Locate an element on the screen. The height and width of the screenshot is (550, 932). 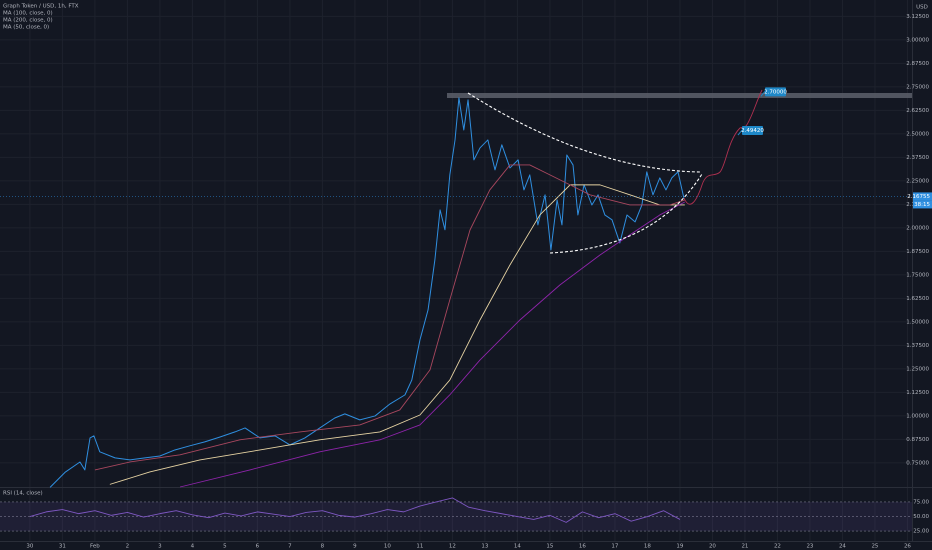
x-tick-label: 18 is located at coordinates (647, 547).